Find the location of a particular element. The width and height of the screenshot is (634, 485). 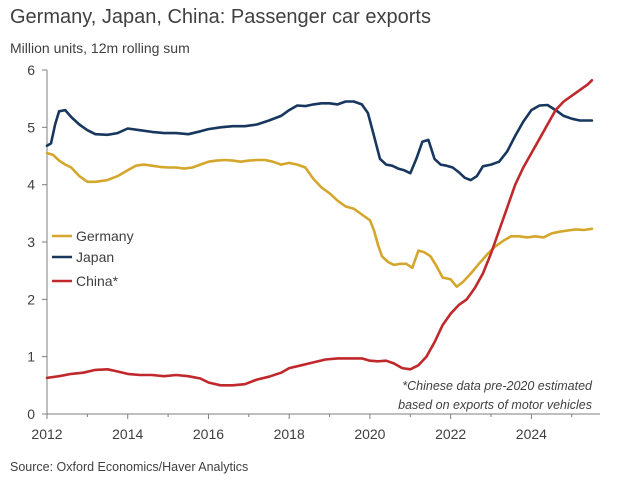

y-tick-label: 4 is located at coordinates (31, 185).